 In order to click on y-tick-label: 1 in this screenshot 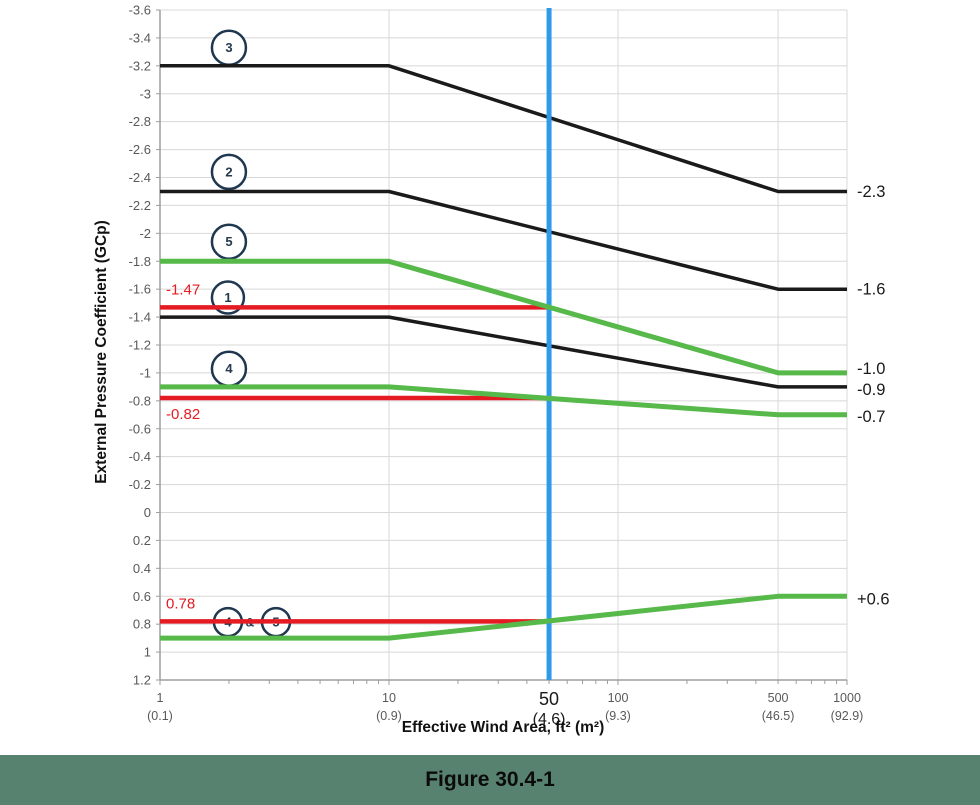, I will do `click(147, 652)`.